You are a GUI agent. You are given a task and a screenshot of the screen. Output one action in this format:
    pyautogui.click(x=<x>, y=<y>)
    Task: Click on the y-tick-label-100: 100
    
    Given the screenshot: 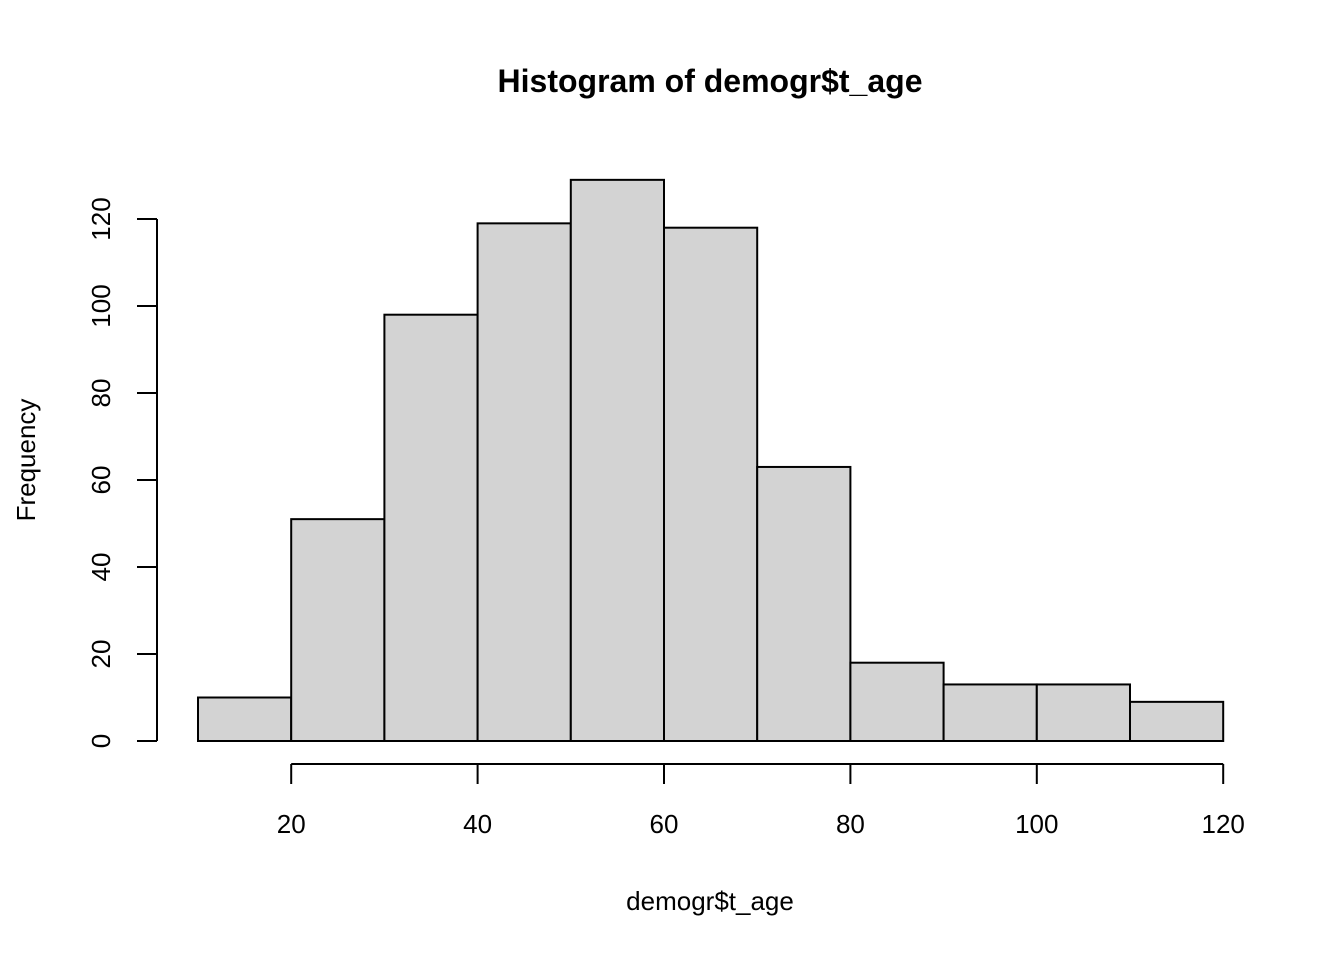 What is the action you would take?
    pyautogui.click(x=101, y=305)
    